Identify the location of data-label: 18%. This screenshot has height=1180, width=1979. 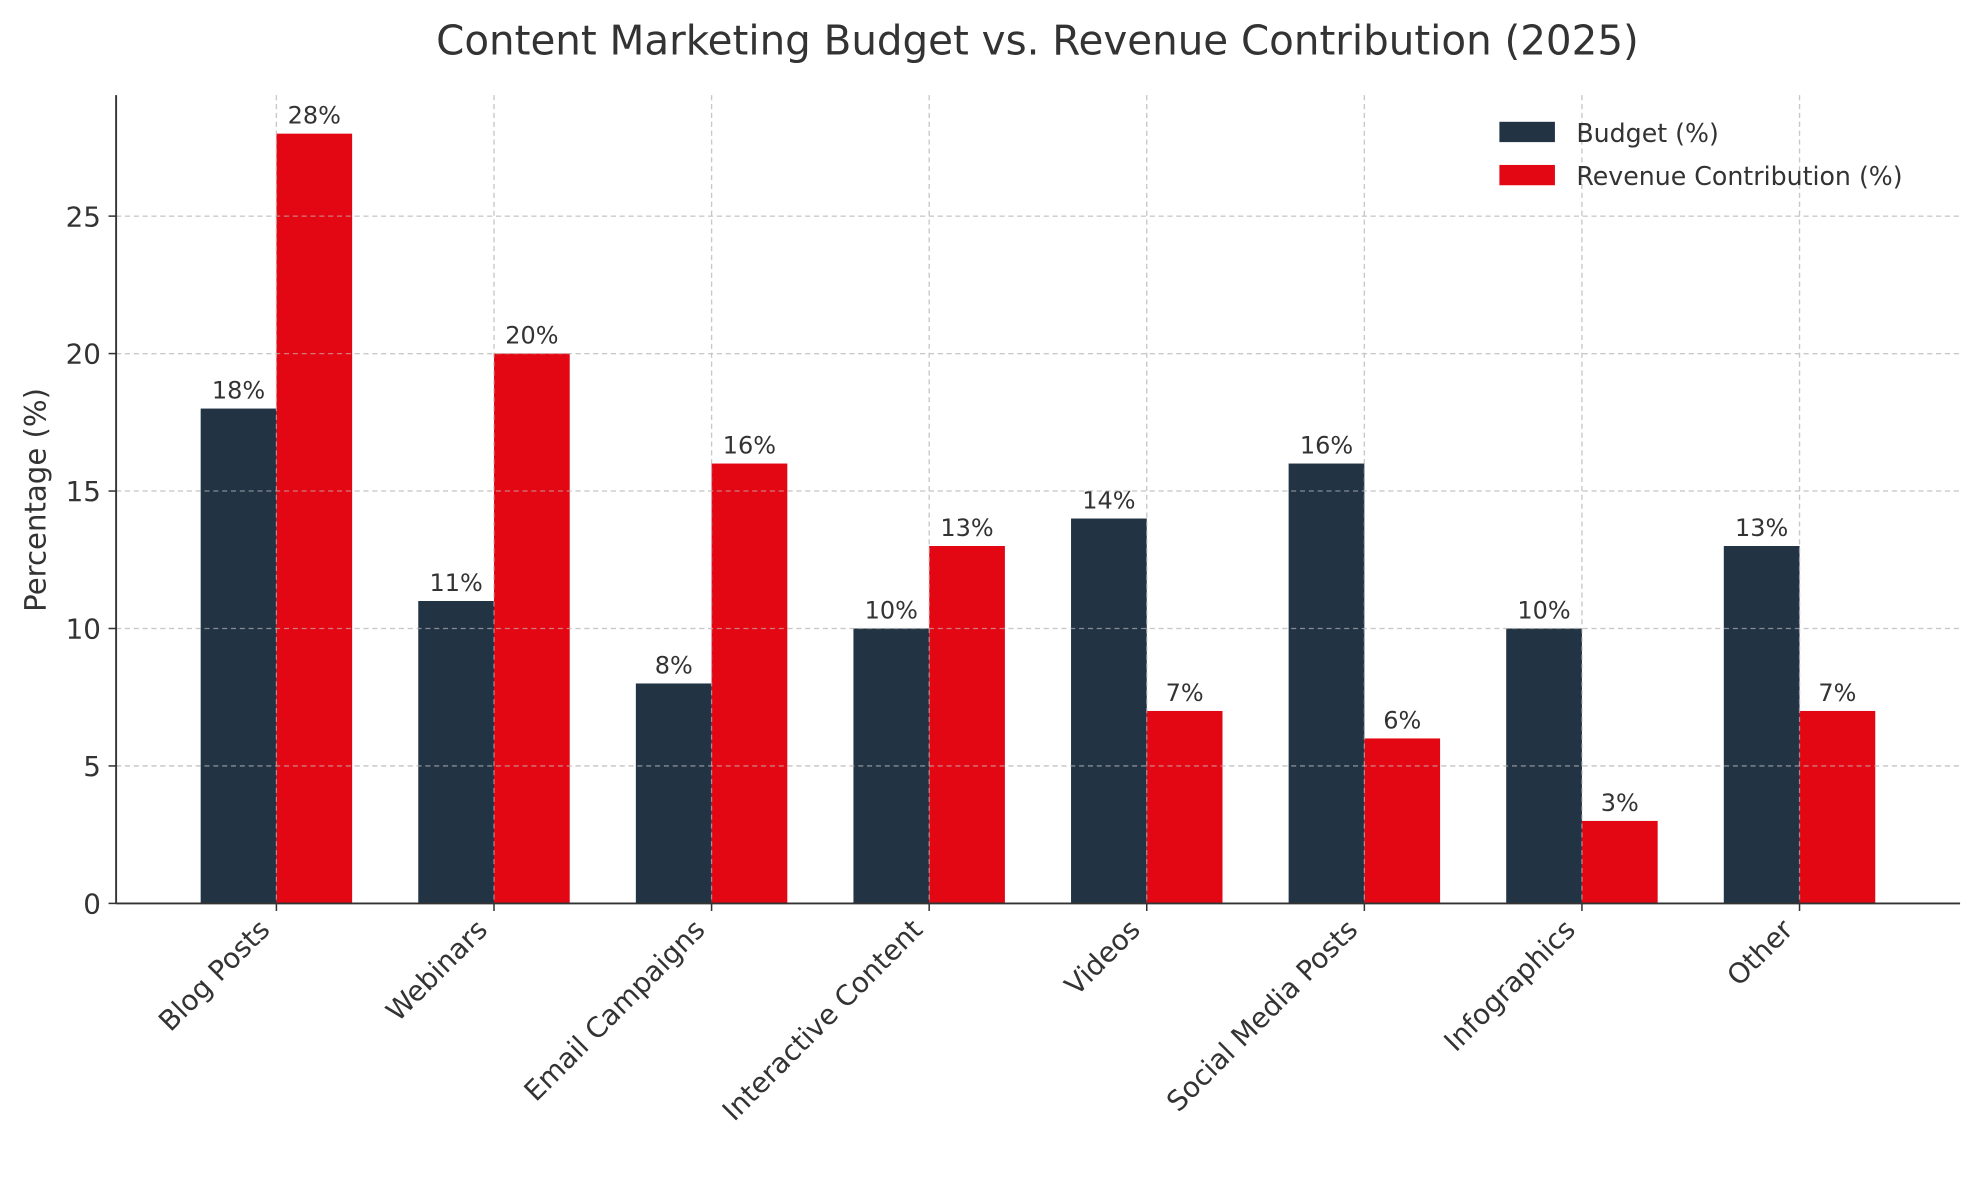
(238, 390).